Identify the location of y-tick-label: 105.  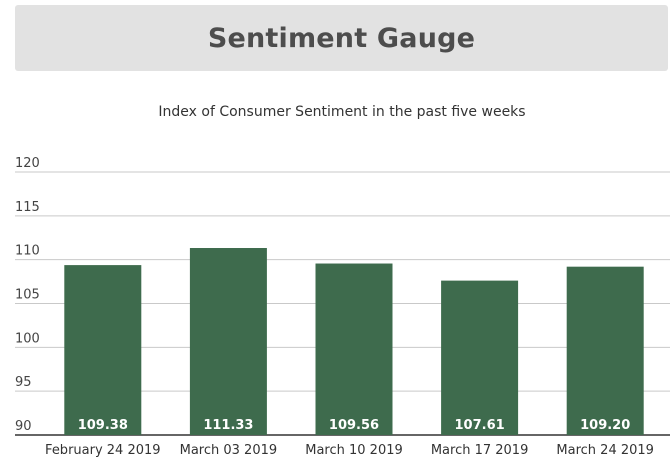
(27, 295).